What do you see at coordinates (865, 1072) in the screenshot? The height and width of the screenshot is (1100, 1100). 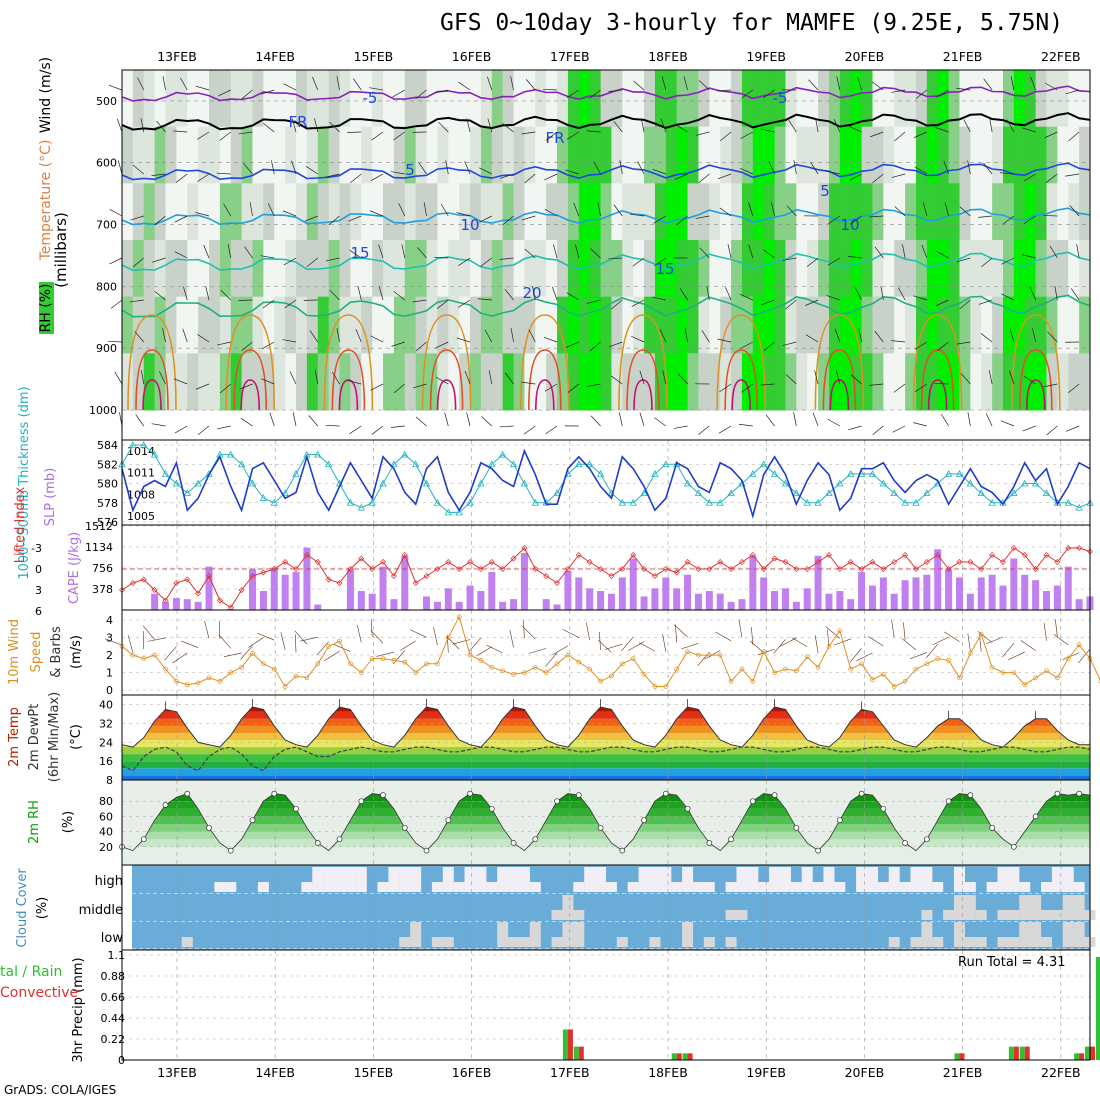 I see `date-label-bottom: 20FEB` at bounding box center [865, 1072].